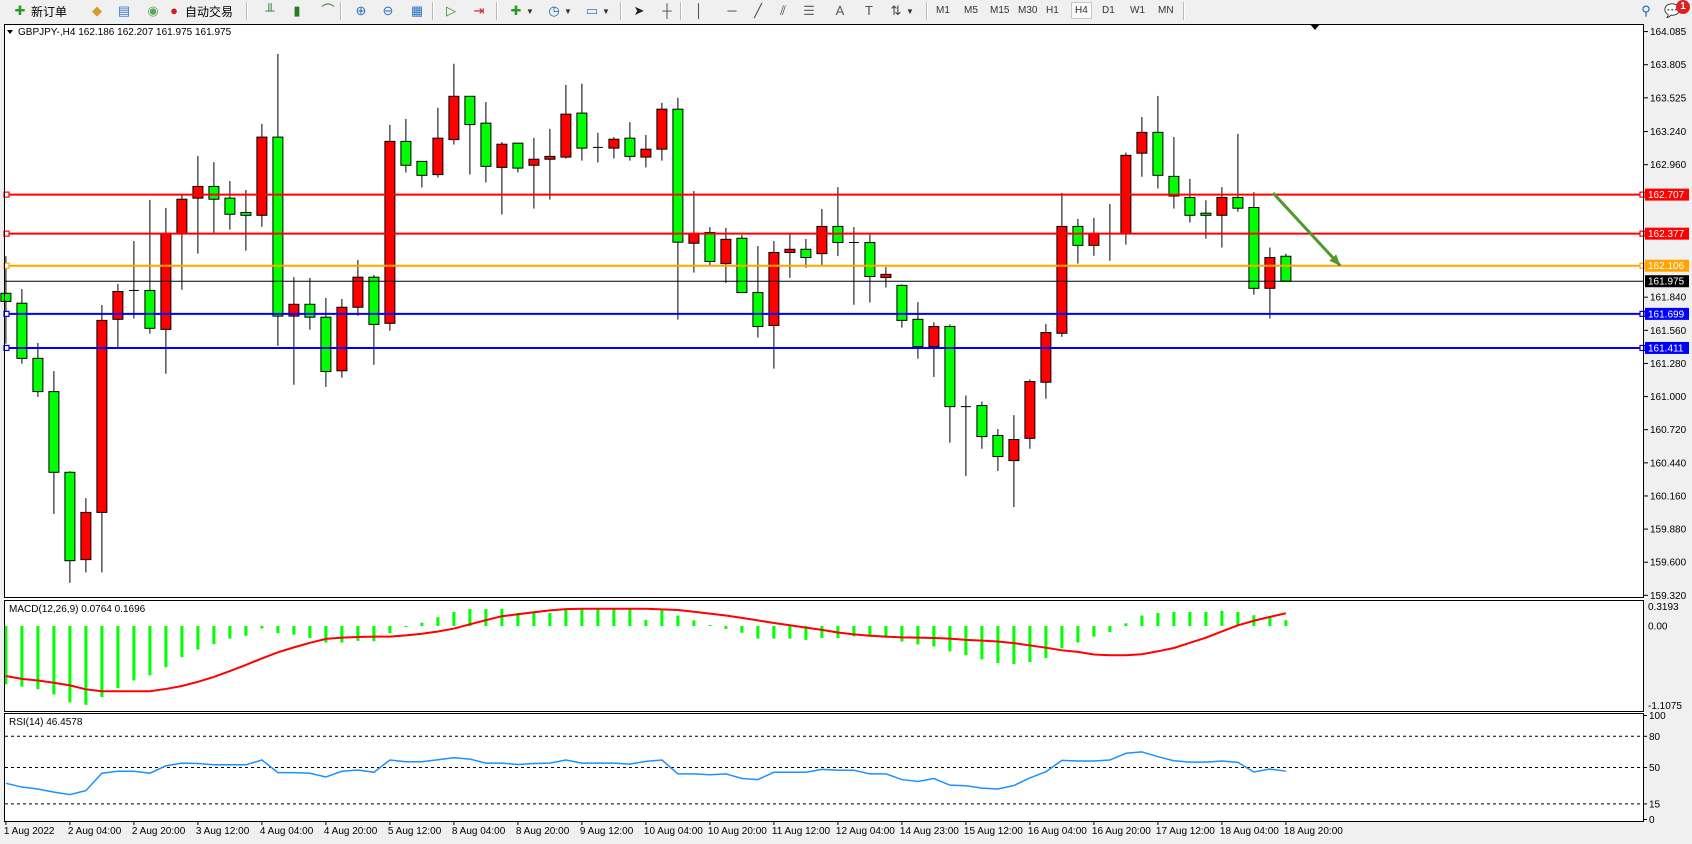 The image size is (1692, 844). What do you see at coordinates (417, 11) in the screenshot?
I see `tile-windows-button: ▦` at bounding box center [417, 11].